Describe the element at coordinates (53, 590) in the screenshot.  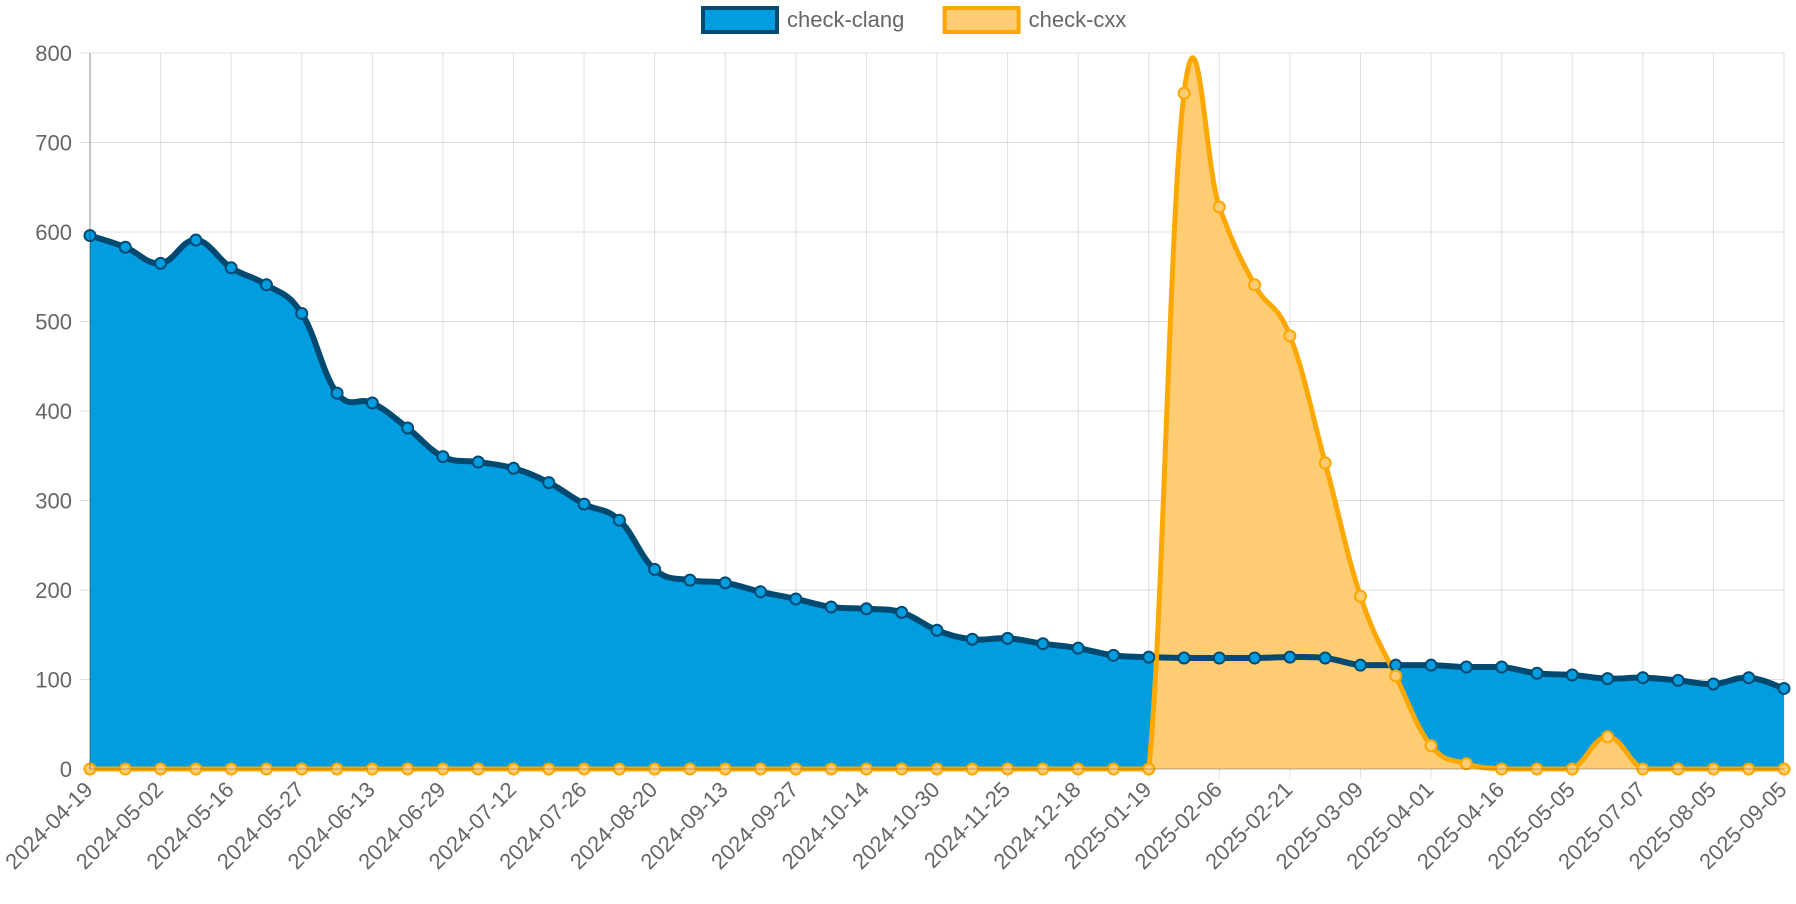
I see `y-tick-label: 200` at that location.